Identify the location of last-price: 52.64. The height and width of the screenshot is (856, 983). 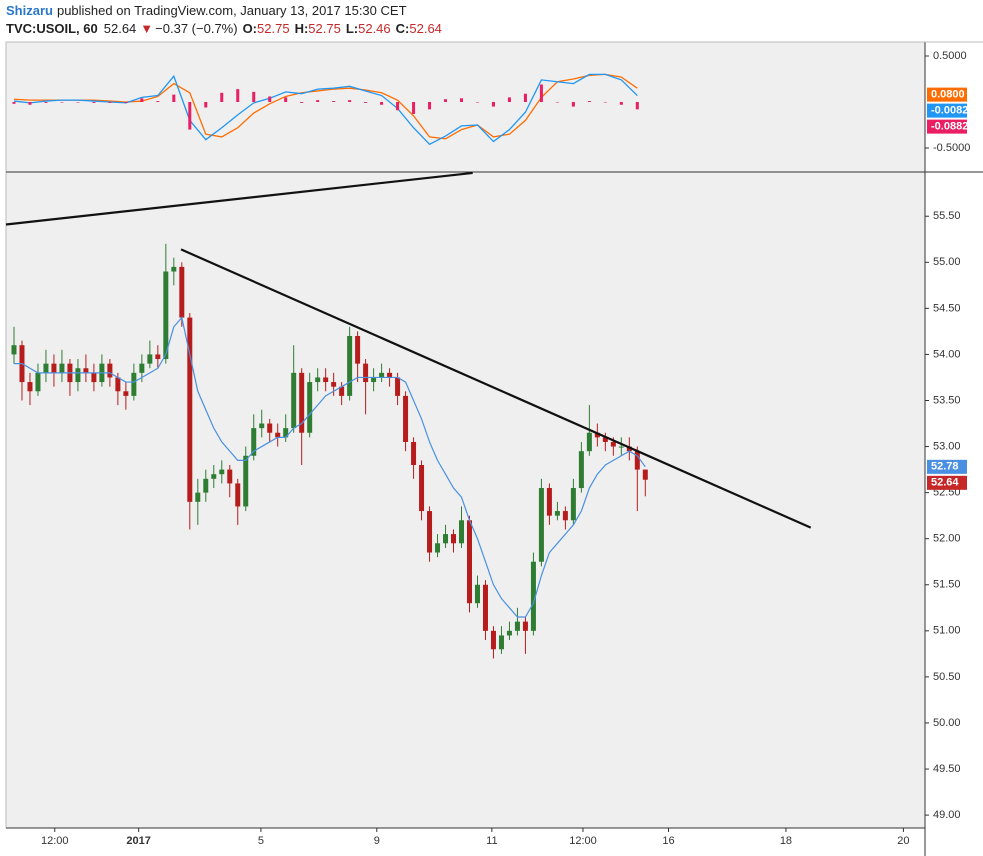
(120, 28).